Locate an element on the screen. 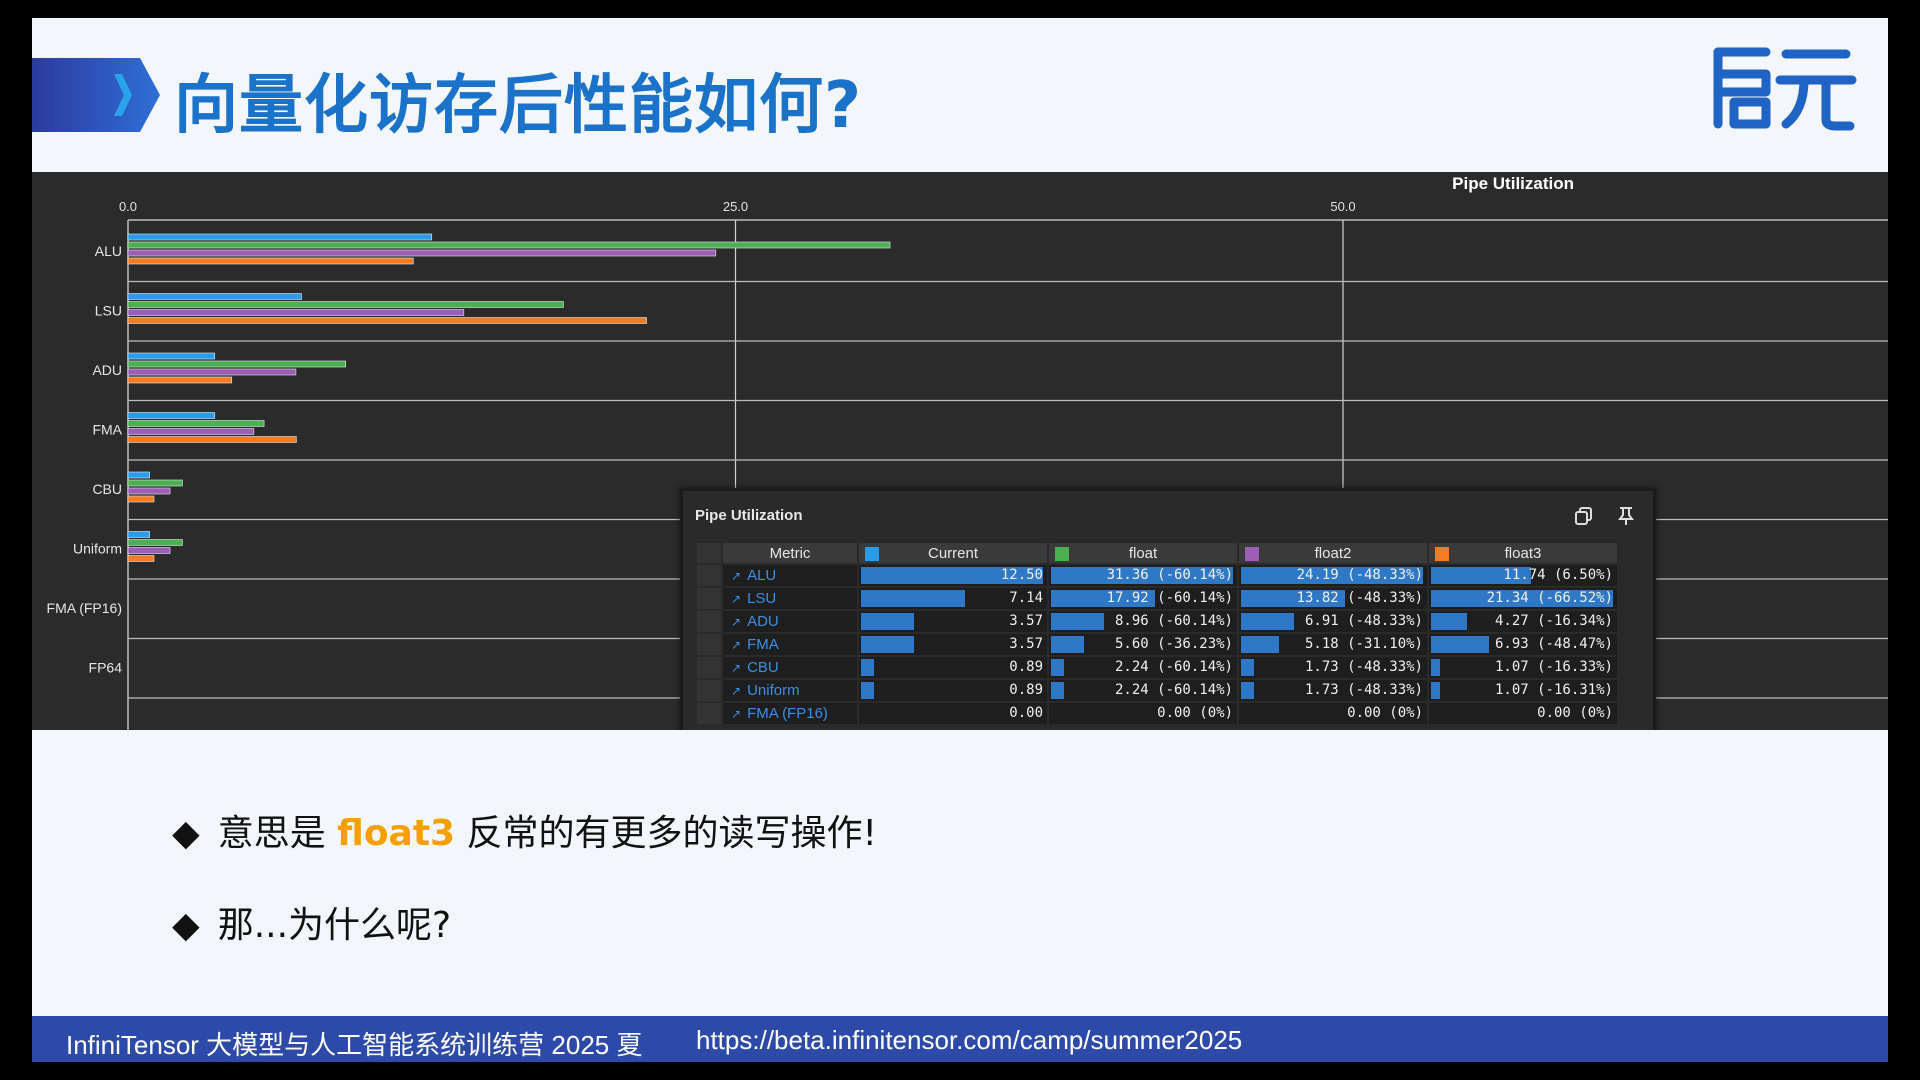 This screenshot has height=1080, width=1920. bar-Current-LSU is located at coordinates (214, 296).